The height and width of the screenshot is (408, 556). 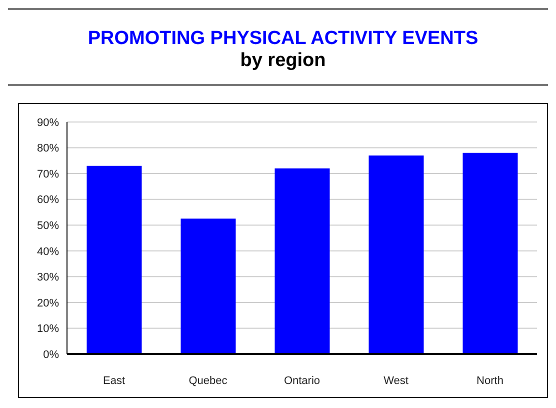 I want to click on y-tick-label: 60%, so click(x=48, y=200).